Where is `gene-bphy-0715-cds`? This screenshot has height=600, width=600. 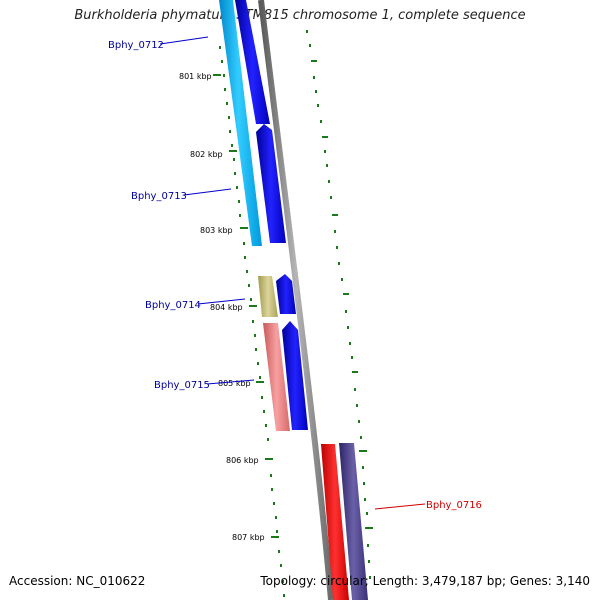 gene-bphy-0715-cds is located at coordinates (295, 375).